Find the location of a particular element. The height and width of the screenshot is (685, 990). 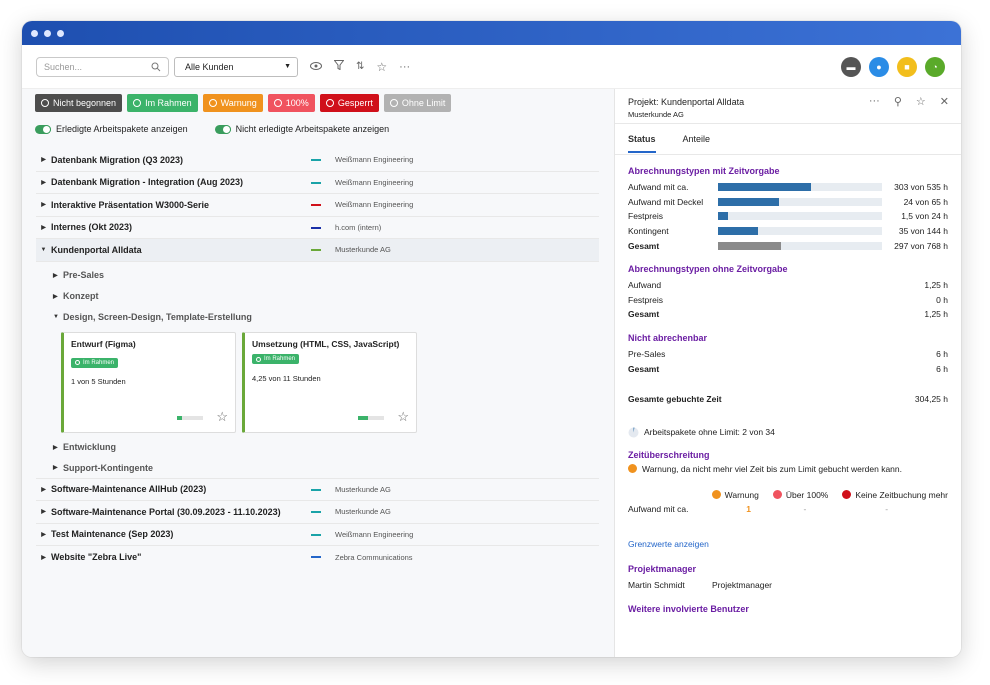

billing-row: Kontingent 35 von 144 h is located at coordinates (788, 231).